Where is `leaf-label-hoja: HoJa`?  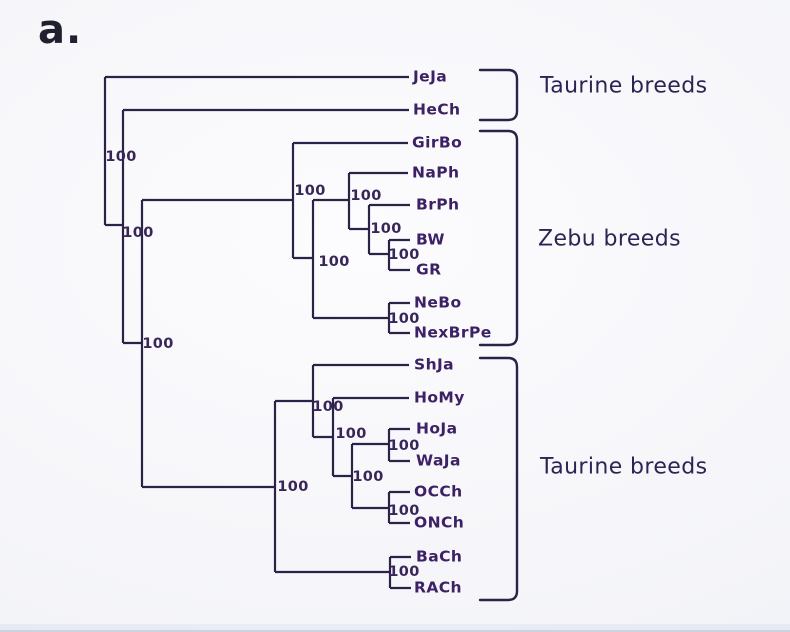
leaf-label-hoja: HoJa is located at coordinates (437, 428).